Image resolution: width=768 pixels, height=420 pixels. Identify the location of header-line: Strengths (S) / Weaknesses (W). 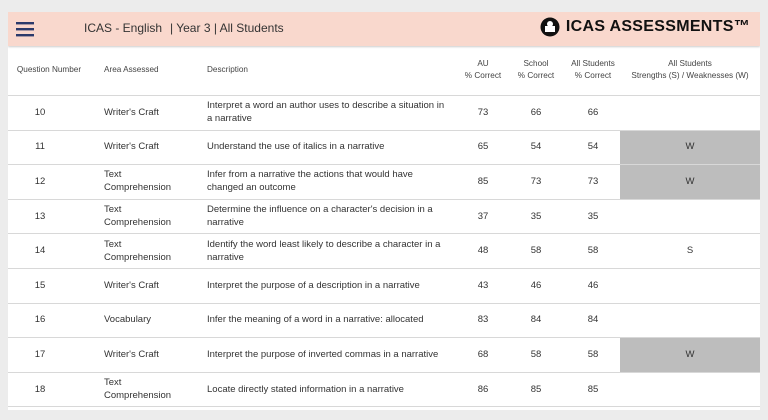
(690, 75).